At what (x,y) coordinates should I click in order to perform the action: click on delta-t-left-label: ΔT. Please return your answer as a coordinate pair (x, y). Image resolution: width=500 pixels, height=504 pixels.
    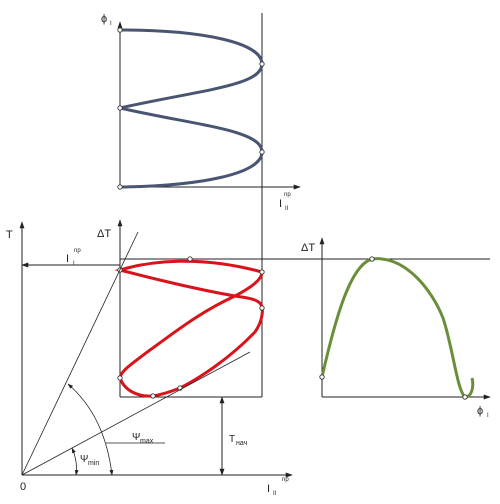
    Looking at the image, I should click on (104, 234).